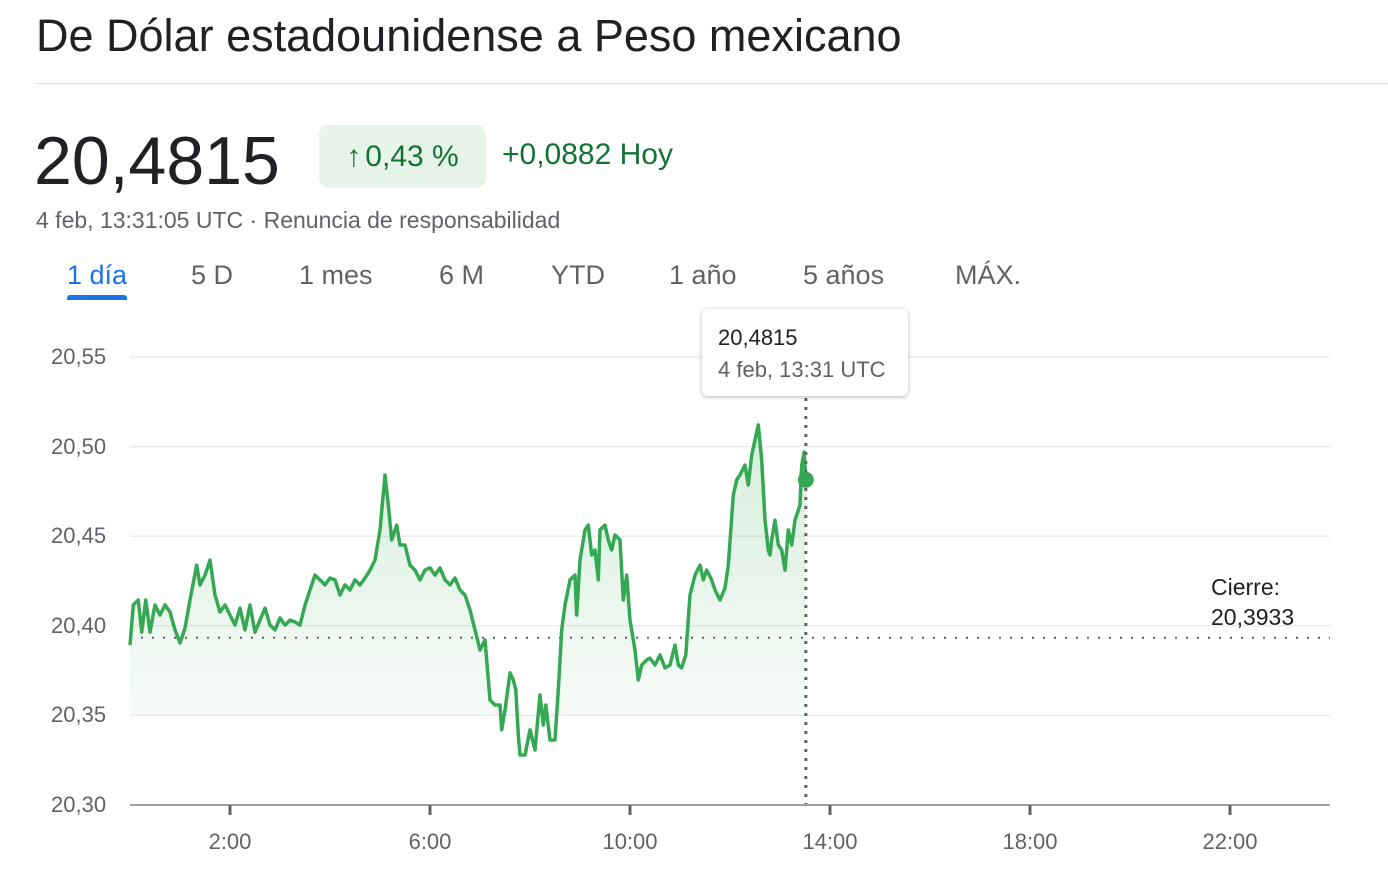  I want to click on previous-close-label: Cierre: 20,3933, so click(1252, 602).